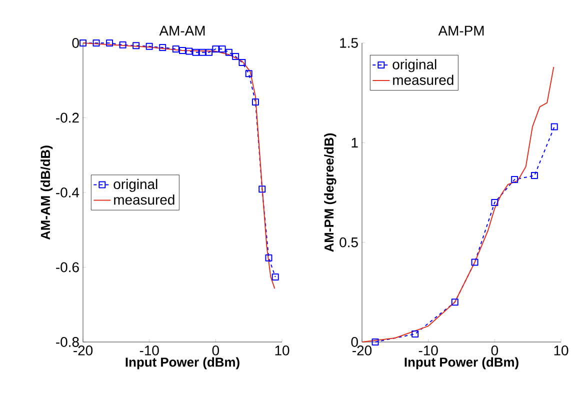 This screenshot has height=404, width=571. Describe the element at coordinates (67, 342) in the screenshot. I see `y-tick-label: -0.8` at that location.